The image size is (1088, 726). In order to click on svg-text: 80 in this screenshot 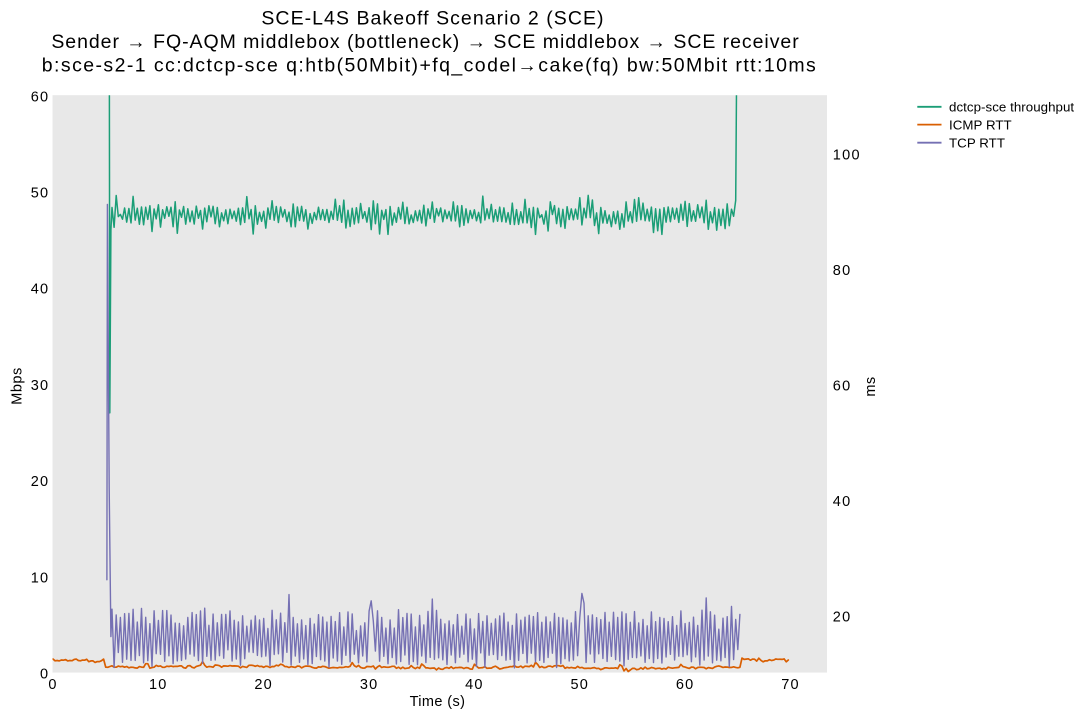, I will do `click(842, 271)`.